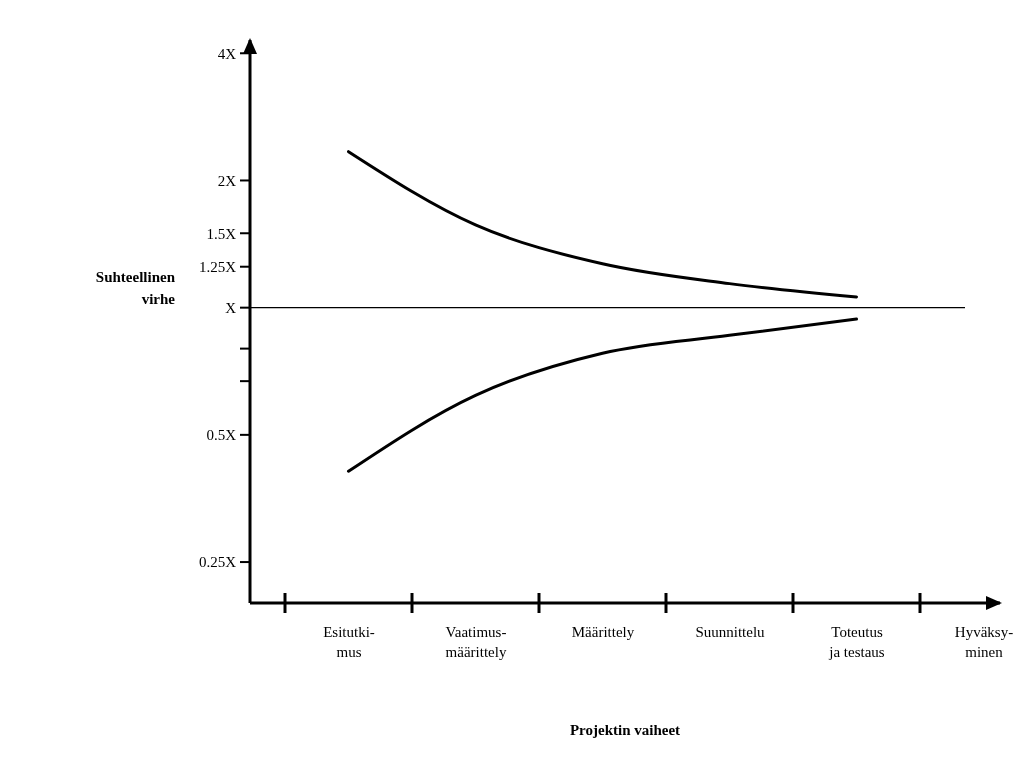 The image size is (1018, 758). What do you see at coordinates (221, 435) in the screenshot?
I see `y-tick-label: 0.5X` at bounding box center [221, 435].